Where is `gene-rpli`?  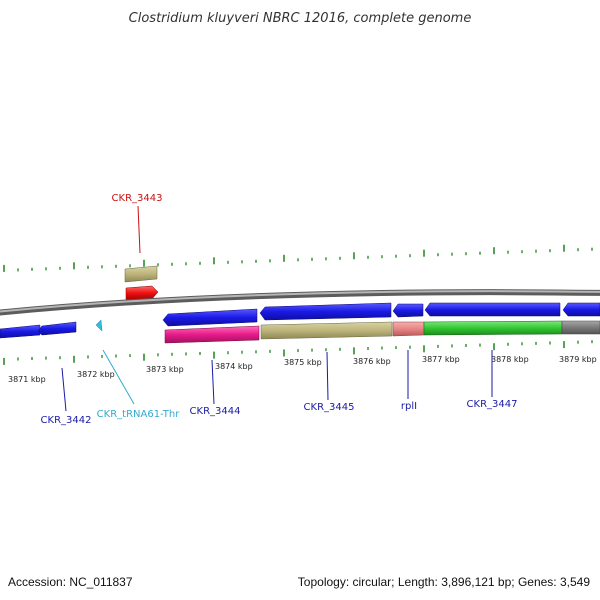 gene-rpli is located at coordinates (408, 310).